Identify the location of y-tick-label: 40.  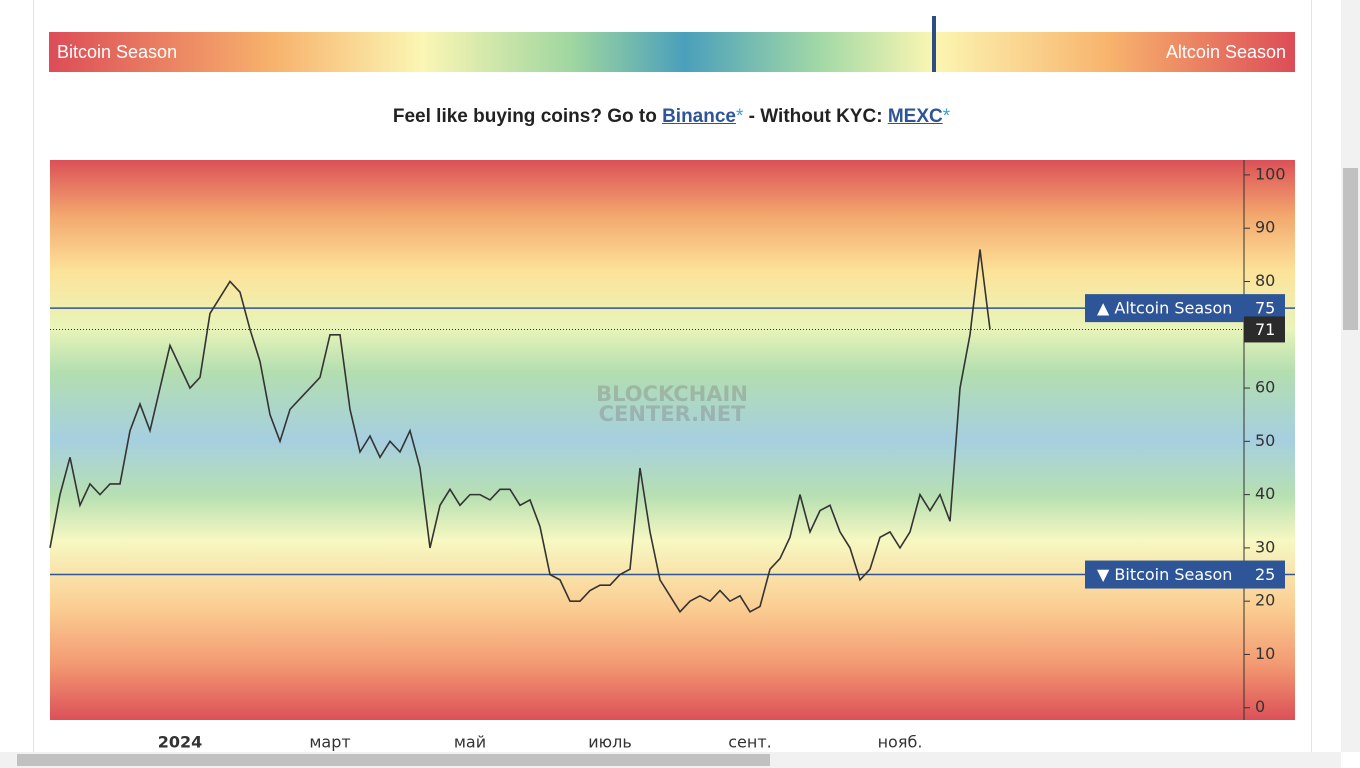
(1265, 493).